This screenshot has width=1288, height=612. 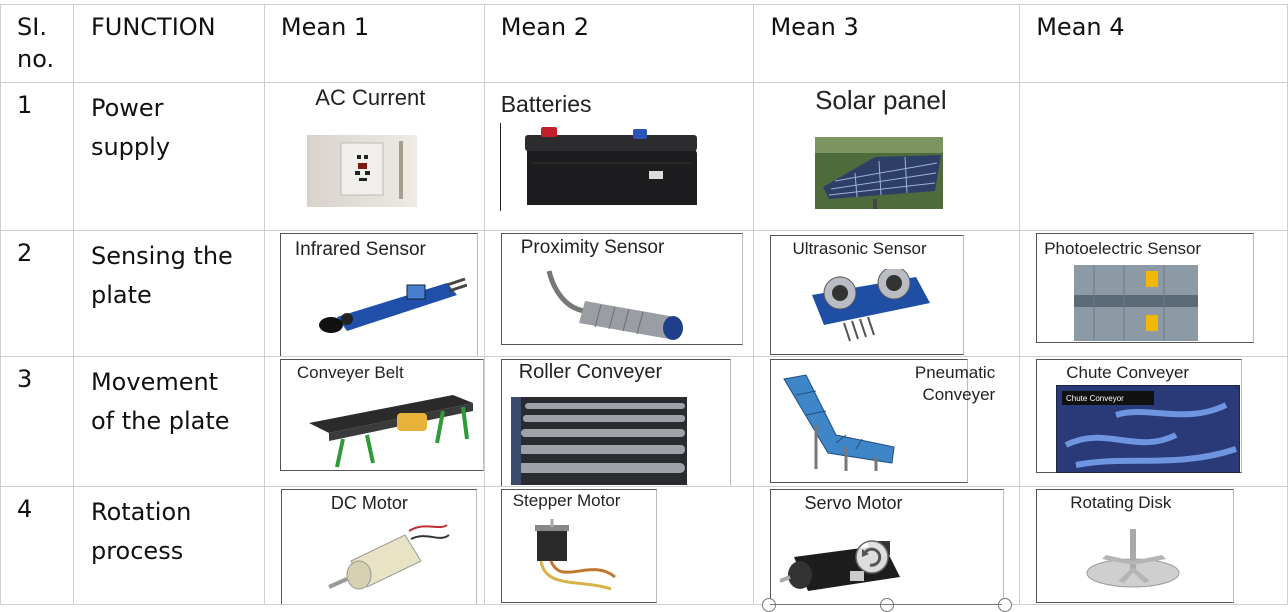 I want to click on caption: Chute Conveyer, so click(x=1128, y=372).